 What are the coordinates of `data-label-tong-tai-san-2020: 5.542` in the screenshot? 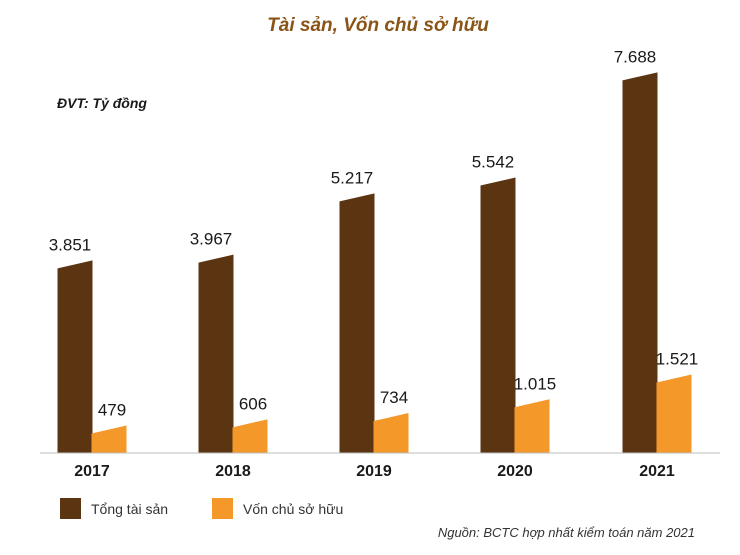 It's located at (493, 162).